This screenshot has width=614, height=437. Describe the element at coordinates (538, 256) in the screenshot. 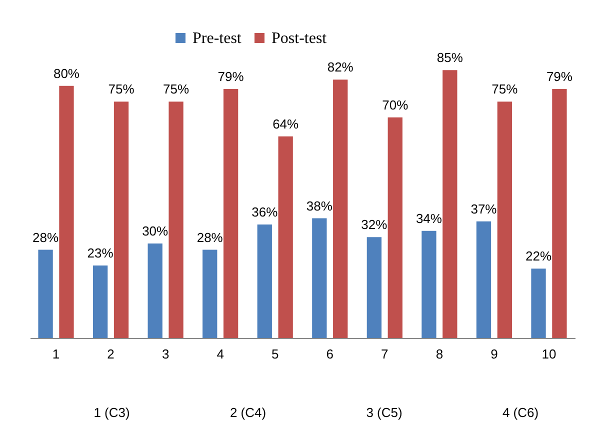

I see `data-label: 22%` at that location.